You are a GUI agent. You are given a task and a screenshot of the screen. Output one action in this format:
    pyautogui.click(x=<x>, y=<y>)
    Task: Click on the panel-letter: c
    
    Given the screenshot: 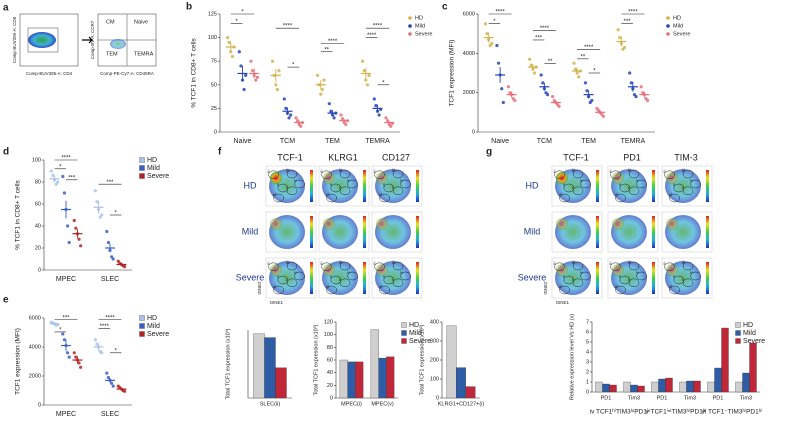 What is the action you would take?
    pyautogui.click(x=445, y=7)
    